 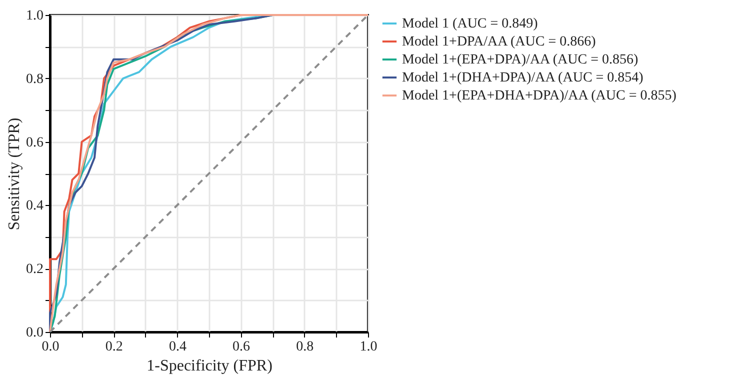 I want to click on legend-label: Model 1+(DHA+DPA)/AA (AUC = 0.854), so click(x=523, y=78).